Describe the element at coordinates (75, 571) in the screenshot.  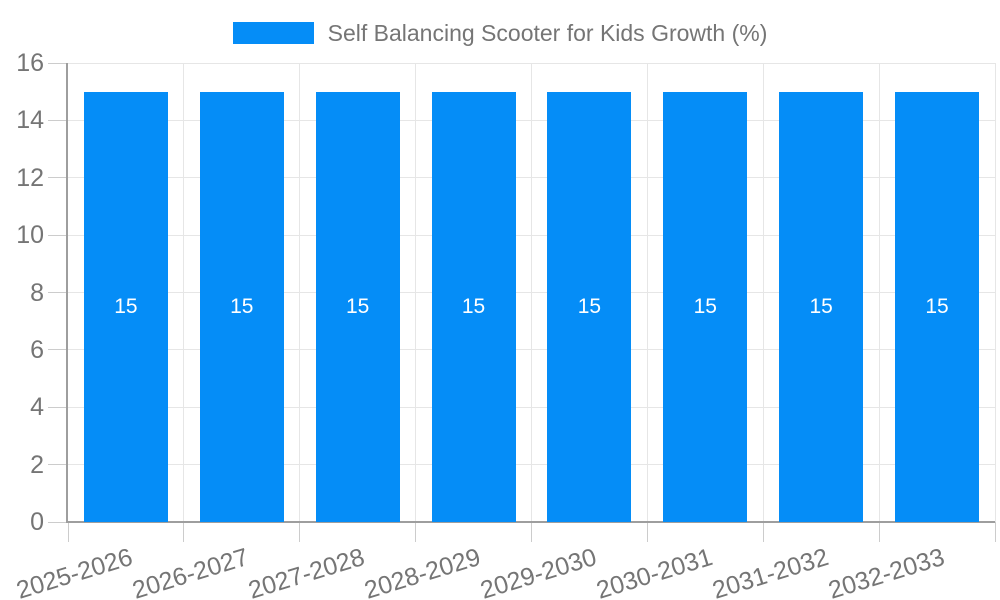
I see `x-axis-tick-label: 2025-2026` at that location.